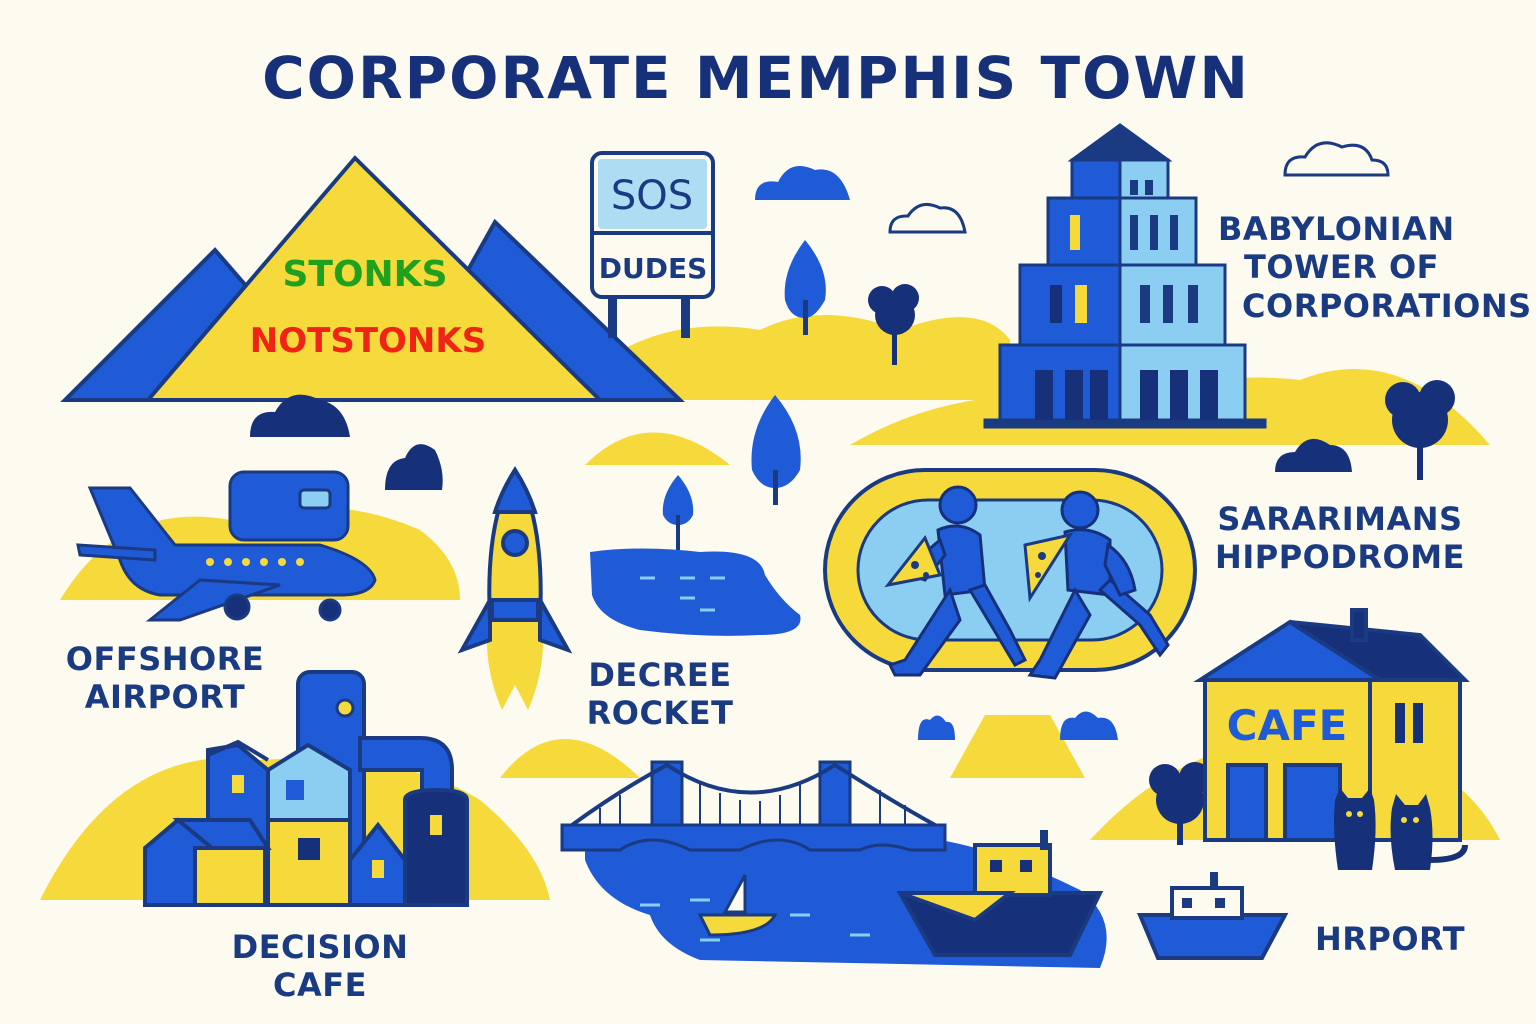  Describe the element at coordinates (1287, 725) in the screenshot. I see `cafe-sign-text: CAFE` at that location.